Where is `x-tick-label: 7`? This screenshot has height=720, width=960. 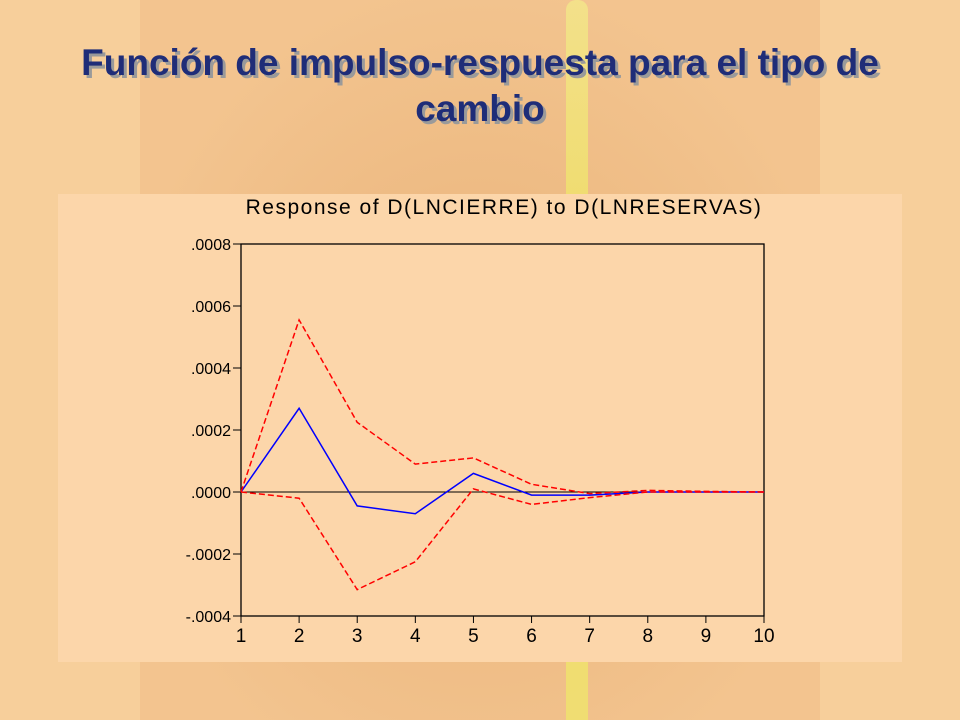 x-tick-label: 7 is located at coordinates (589, 636).